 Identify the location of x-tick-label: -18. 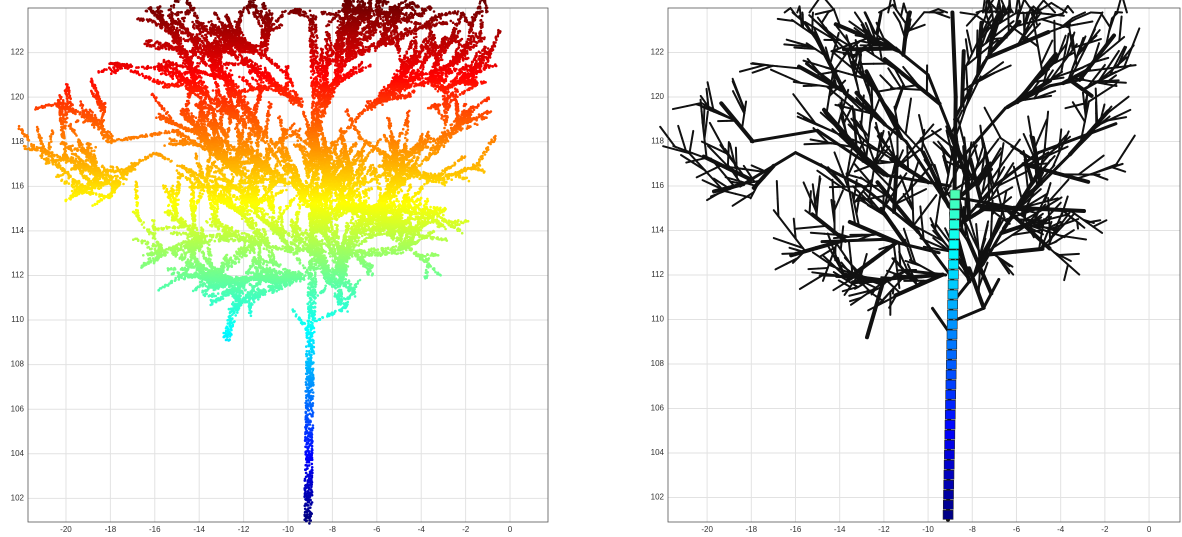
(111, 529).